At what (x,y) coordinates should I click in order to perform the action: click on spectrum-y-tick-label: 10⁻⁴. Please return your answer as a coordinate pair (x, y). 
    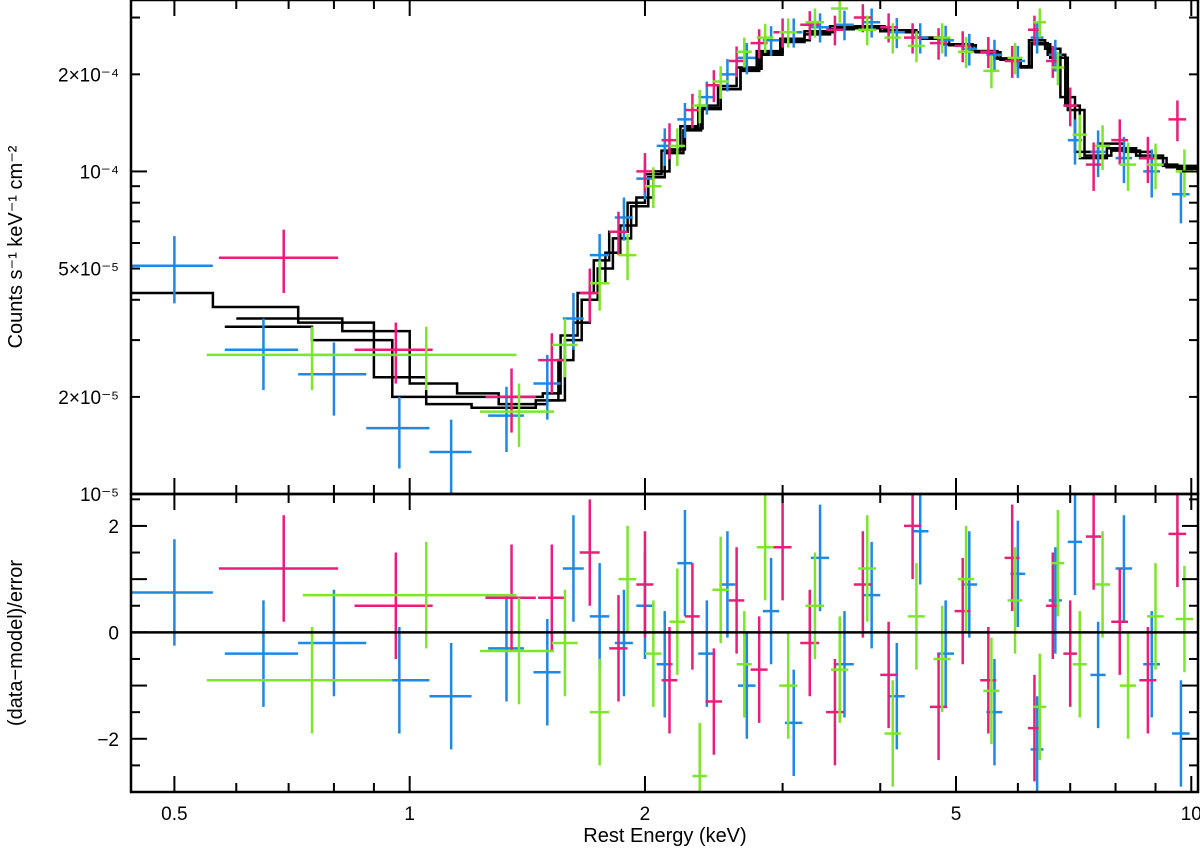
    Looking at the image, I should click on (99, 172).